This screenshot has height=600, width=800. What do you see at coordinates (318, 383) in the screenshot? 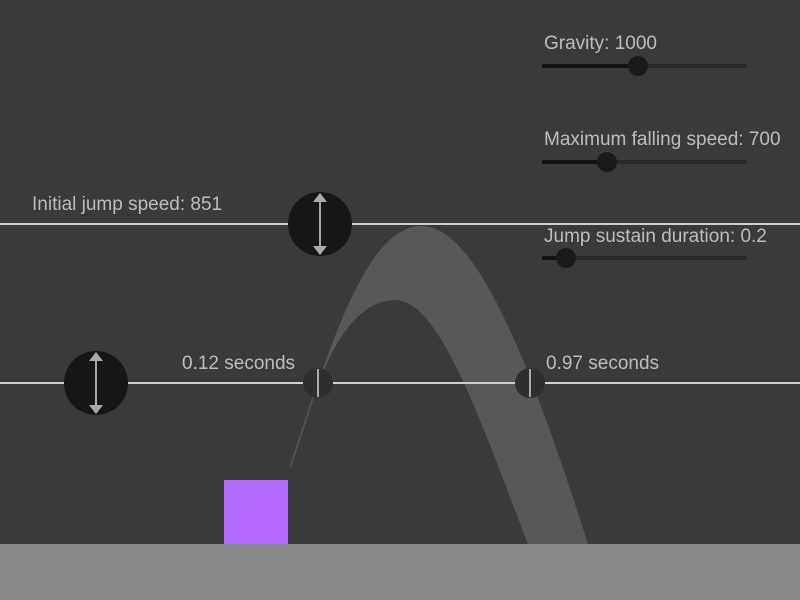
I see `start-time-marker` at bounding box center [318, 383].